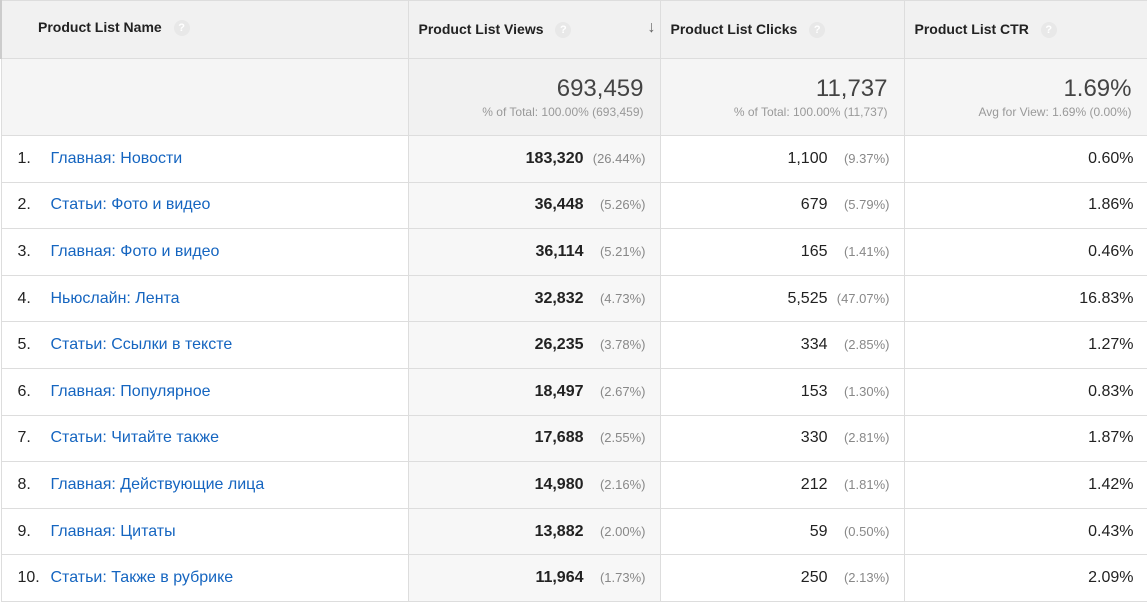 This screenshot has height=602, width=1147. I want to click on row-ctr-cell: 0.60%, so click(1025, 159).